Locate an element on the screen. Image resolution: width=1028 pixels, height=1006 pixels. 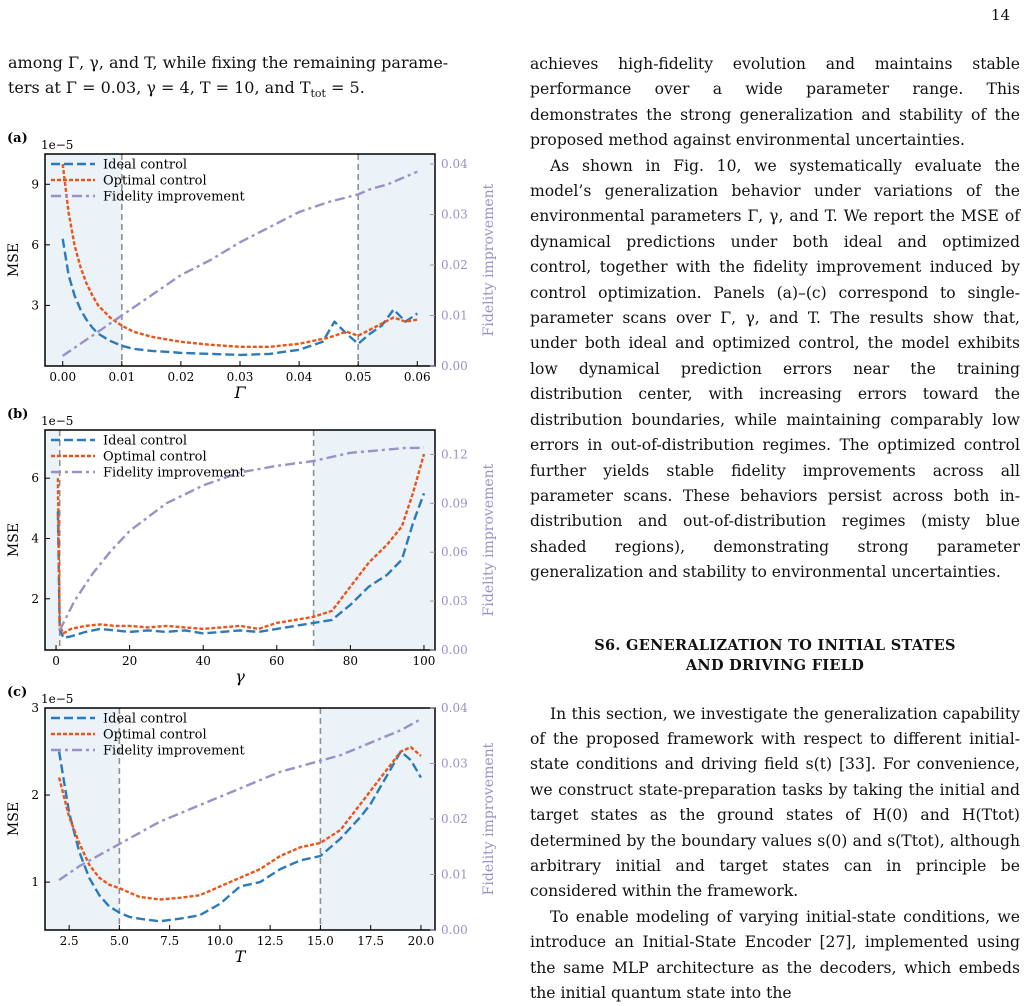
x-tick-label: 15.0 is located at coordinates (320, 941).